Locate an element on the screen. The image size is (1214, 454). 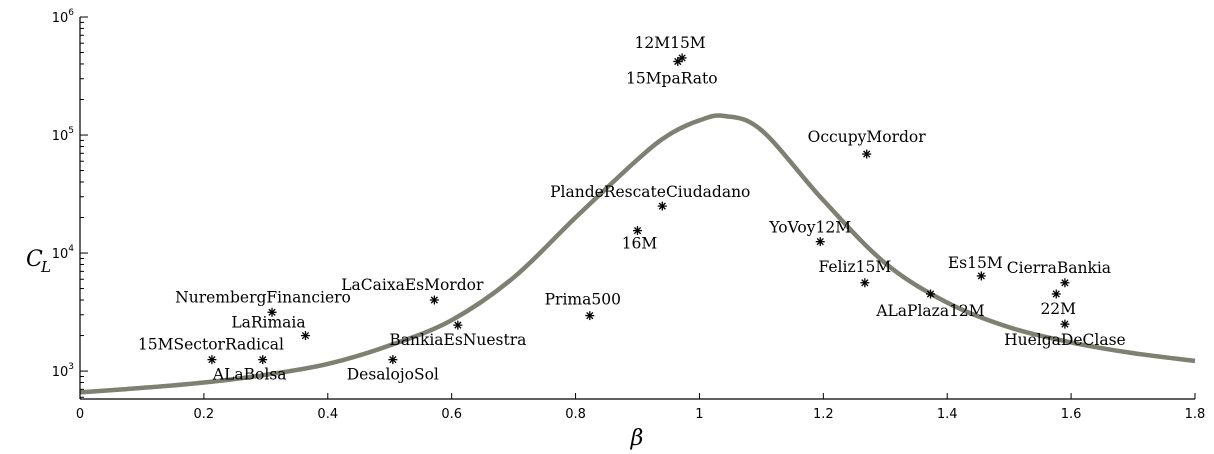
x-tick-label: 0.6 is located at coordinates (451, 414).